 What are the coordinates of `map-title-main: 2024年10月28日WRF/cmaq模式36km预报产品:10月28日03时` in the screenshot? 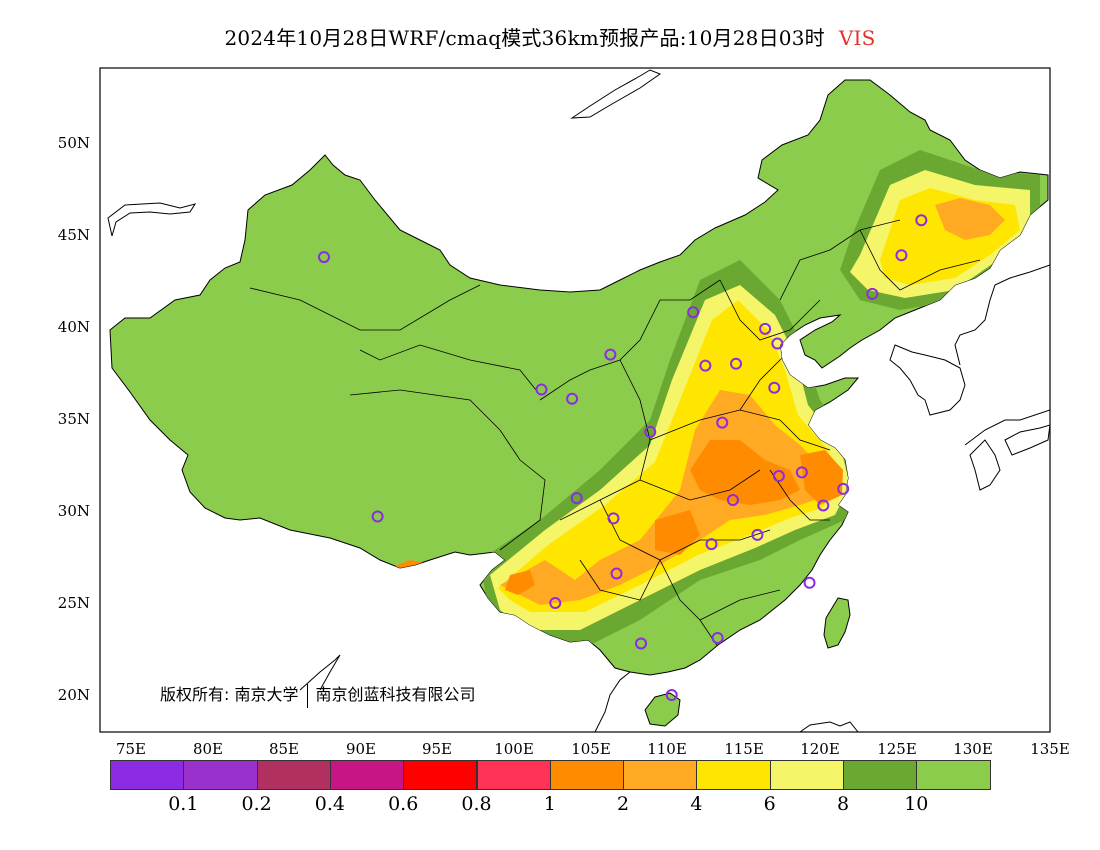 It's located at (524, 38).